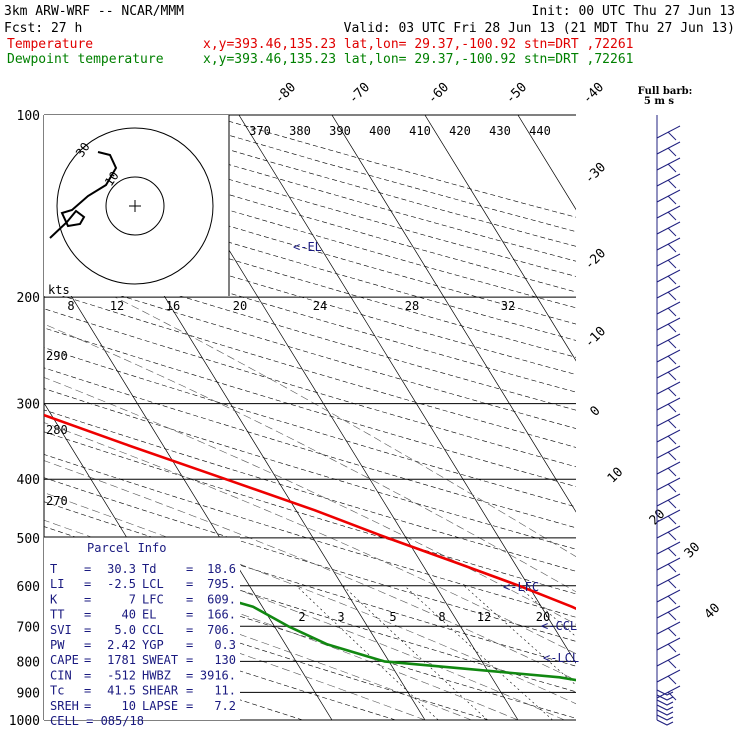 The width and height of the screenshot is (740, 740). What do you see at coordinates (121, 660) in the screenshot?
I see `parcel-value: 1781` at bounding box center [121, 660].